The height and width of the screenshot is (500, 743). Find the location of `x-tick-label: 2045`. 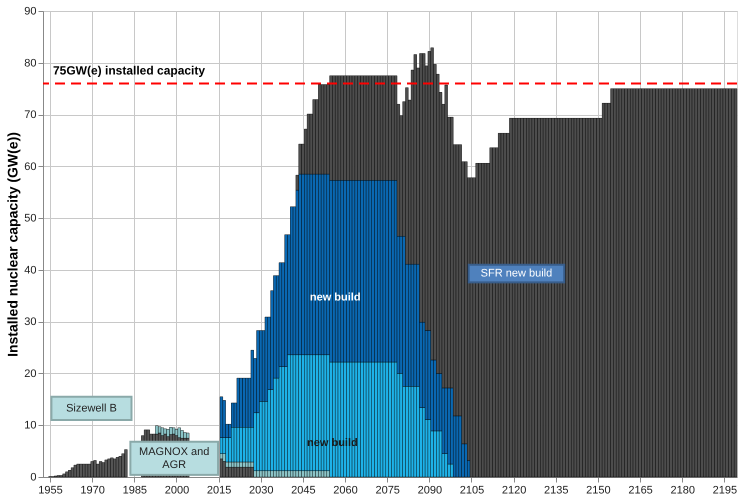

x-tick-label: 2045 is located at coordinates (303, 490).